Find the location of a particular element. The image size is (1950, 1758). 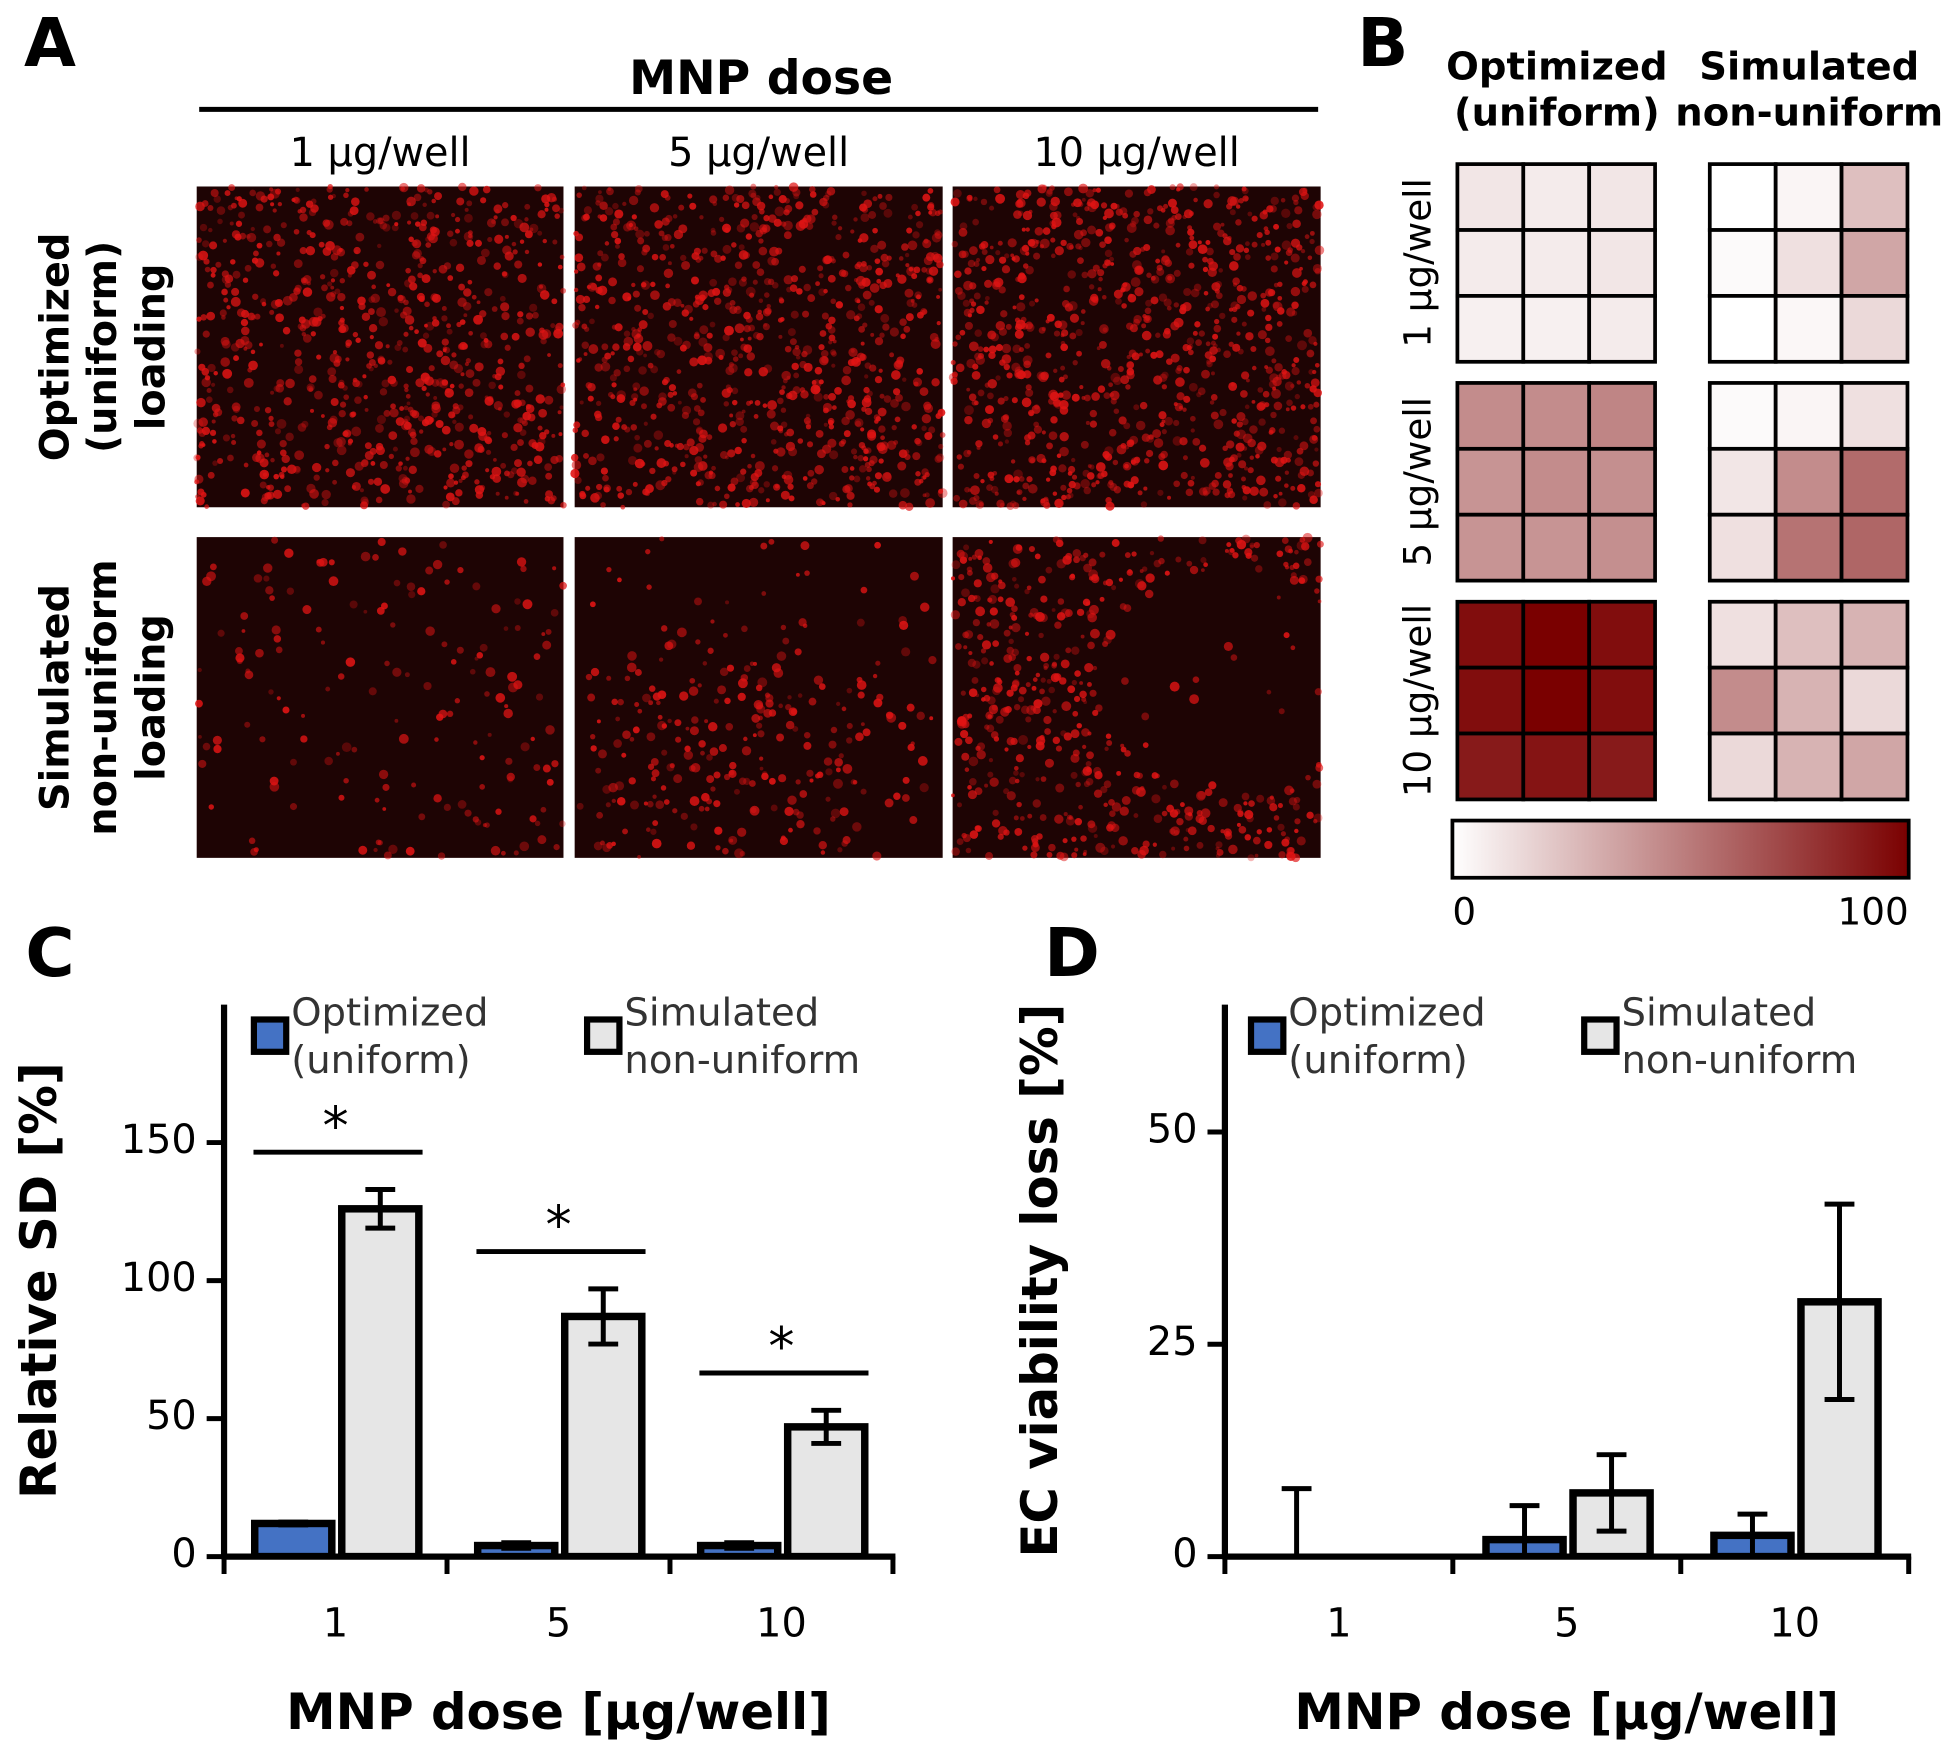

bar is located at coordinates (603, 1436).